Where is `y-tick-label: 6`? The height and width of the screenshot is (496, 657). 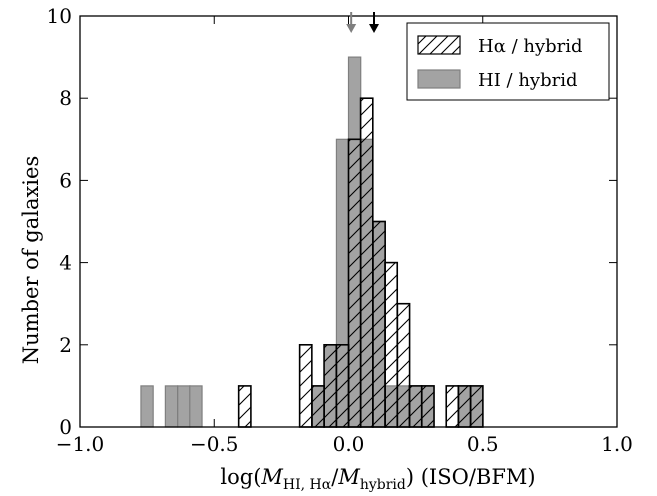 y-tick-label: 6 is located at coordinates (65, 180).